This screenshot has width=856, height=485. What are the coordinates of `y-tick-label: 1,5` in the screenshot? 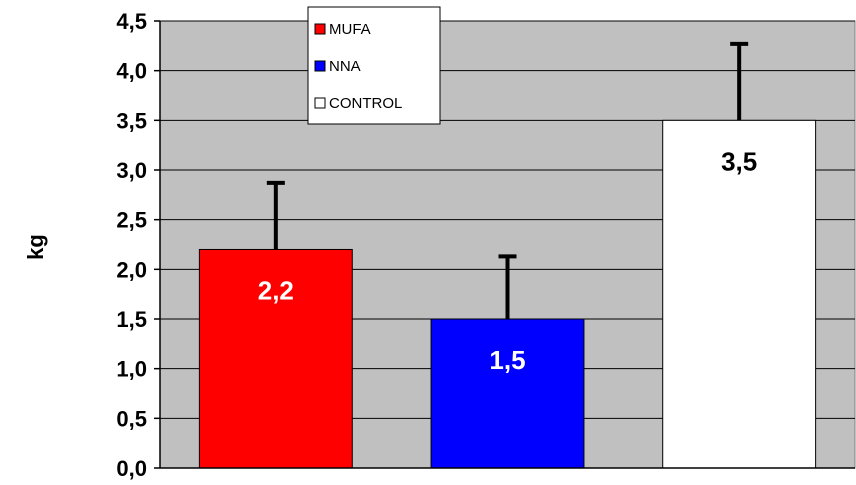 It's located at (131, 319).